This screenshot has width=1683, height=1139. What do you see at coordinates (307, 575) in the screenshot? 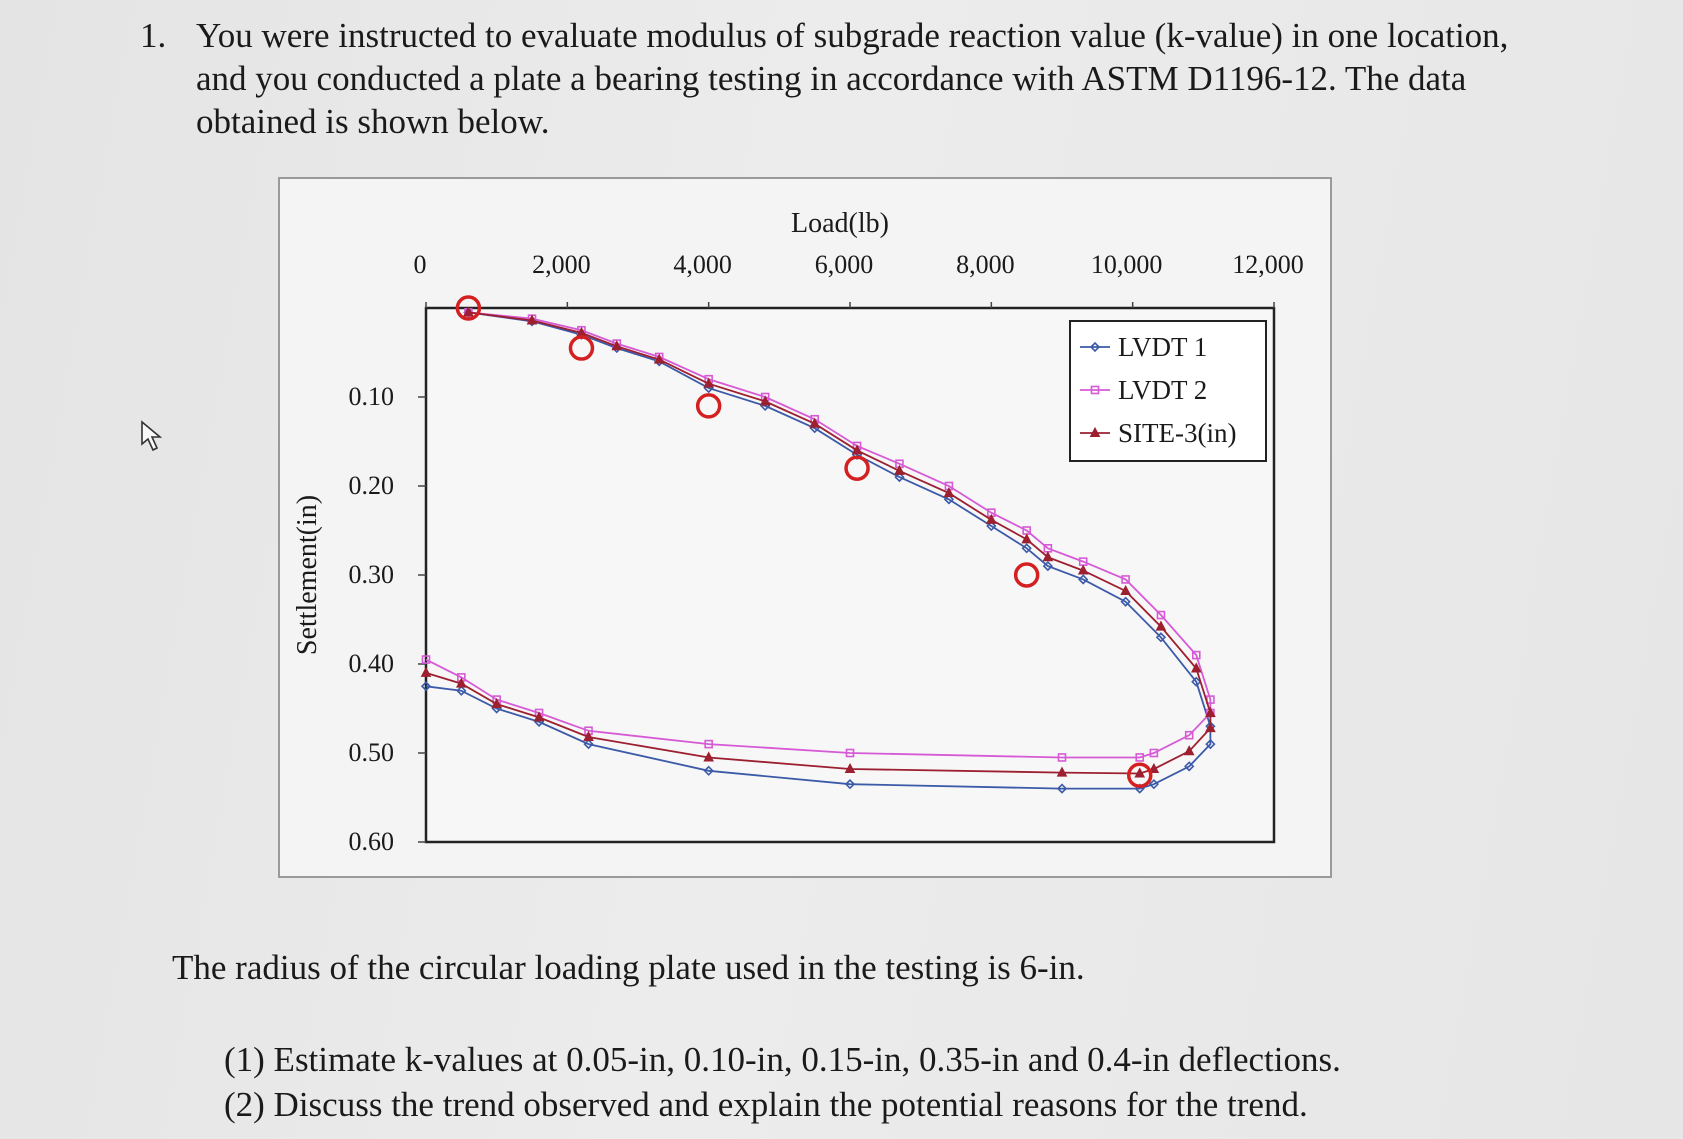
I see `y-axis-title: Settlement(in)` at bounding box center [307, 575].